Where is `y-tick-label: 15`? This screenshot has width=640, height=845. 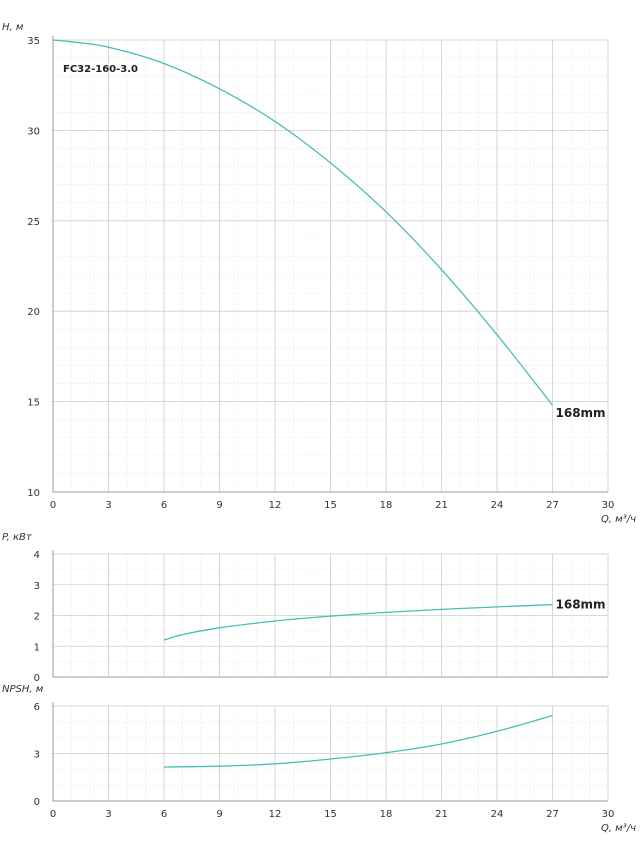
y-tick-label: 15 is located at coordinates (33, 403).